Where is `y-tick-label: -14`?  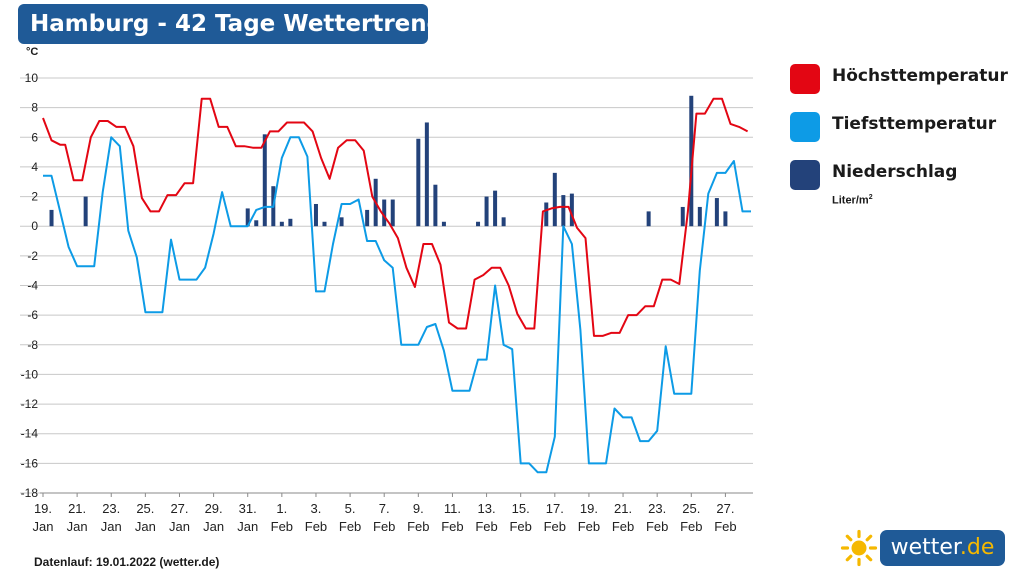
y-tick-label: -14 is located at coordinates (30, 434).